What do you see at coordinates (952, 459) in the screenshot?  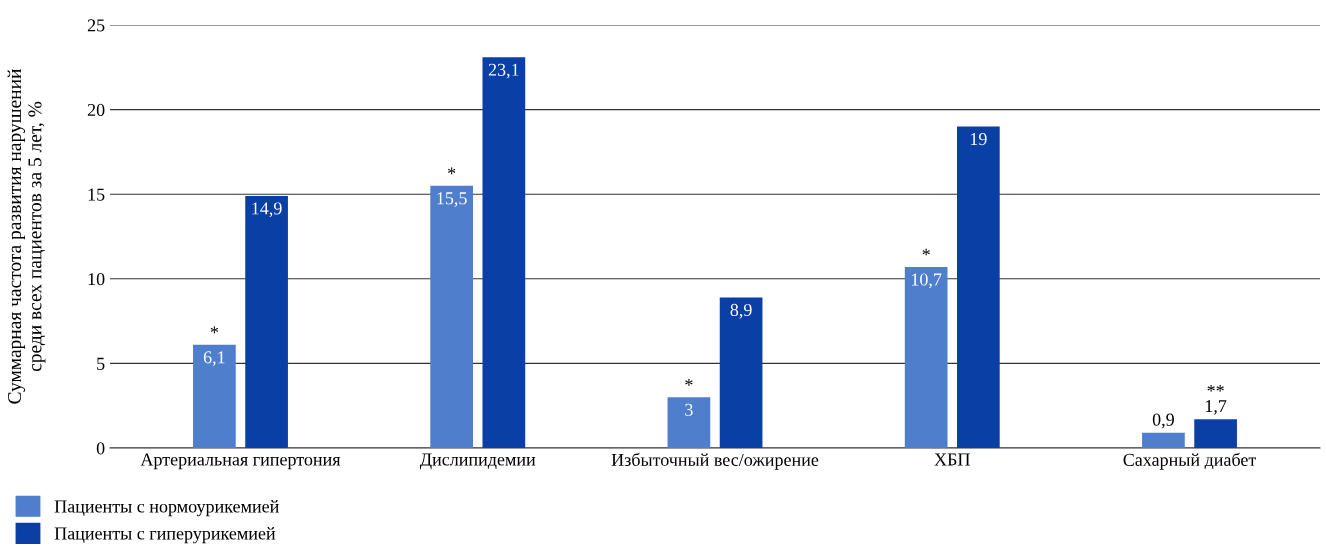 I see `x-tick-label: ХБП` at bounding box center [952, 459].